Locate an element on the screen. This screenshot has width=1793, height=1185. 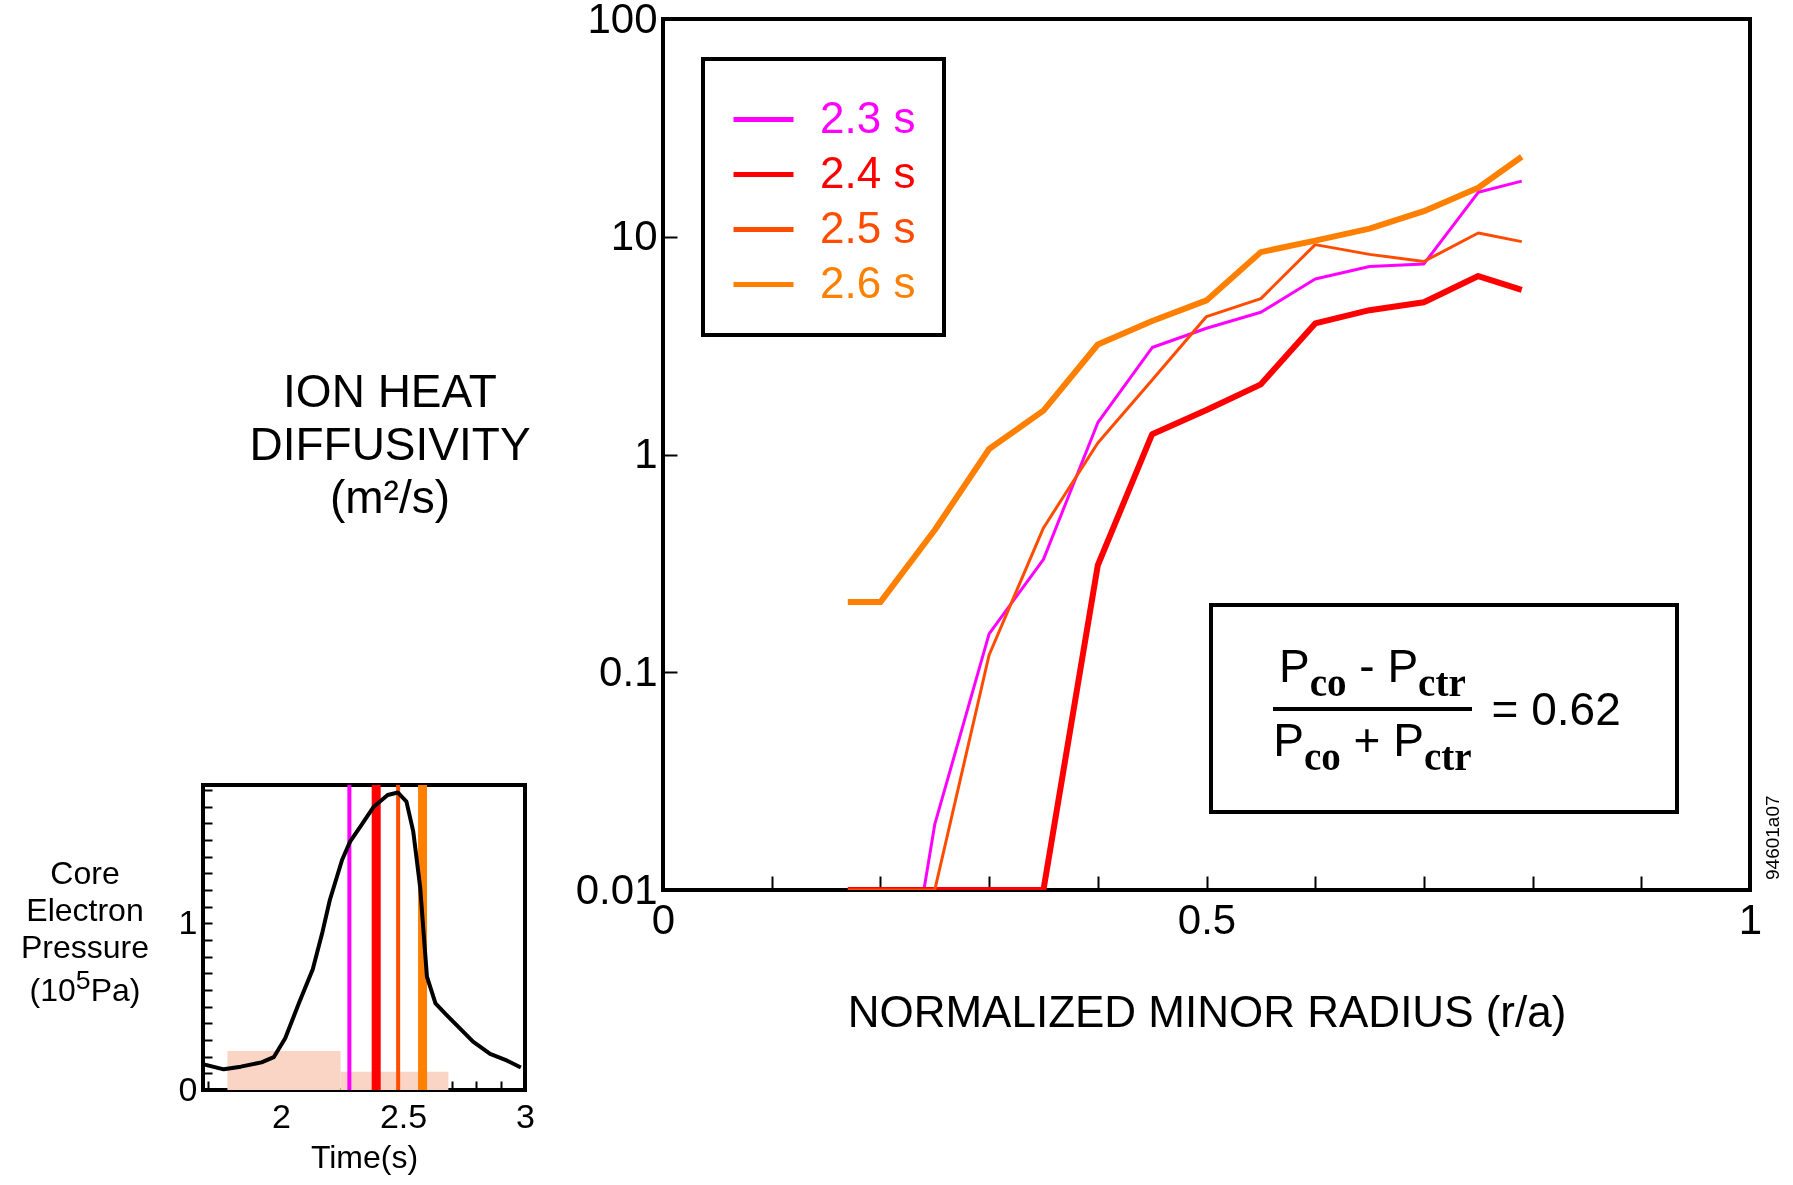
x-tick-label: 2 is located at coordinates (282, 1115).